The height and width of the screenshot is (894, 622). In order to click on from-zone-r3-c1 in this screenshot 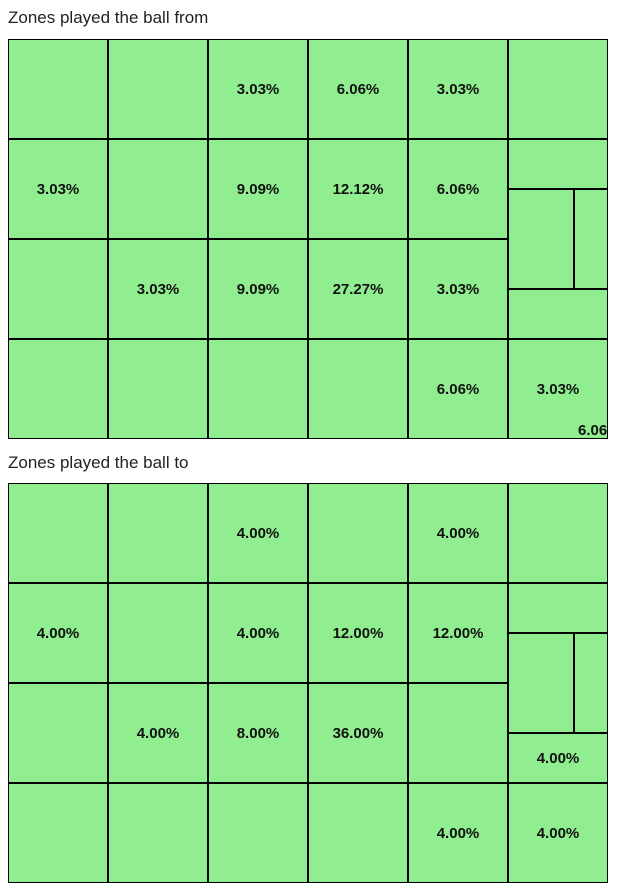, I will do `click(58, 289)`.